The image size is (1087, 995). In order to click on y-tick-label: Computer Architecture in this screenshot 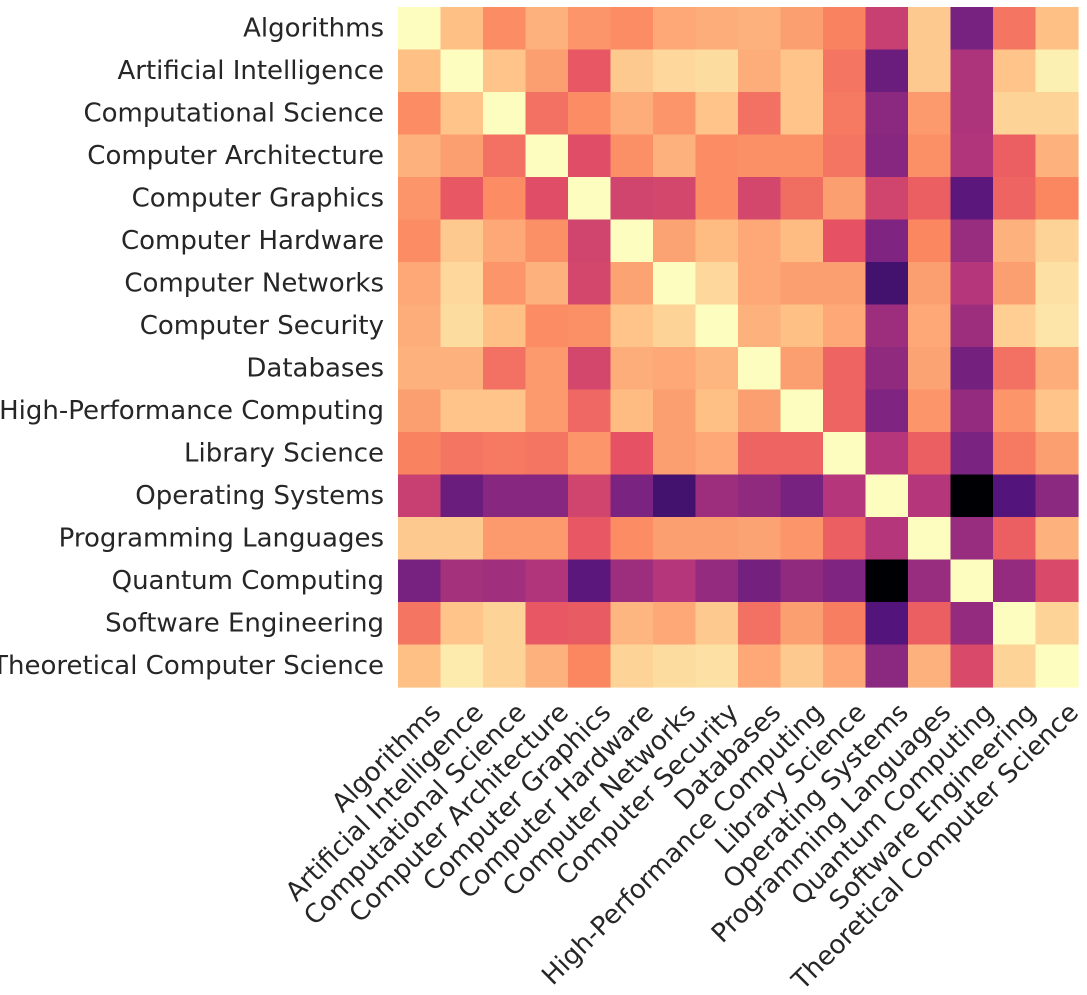, I will do `click(235, 156)`.